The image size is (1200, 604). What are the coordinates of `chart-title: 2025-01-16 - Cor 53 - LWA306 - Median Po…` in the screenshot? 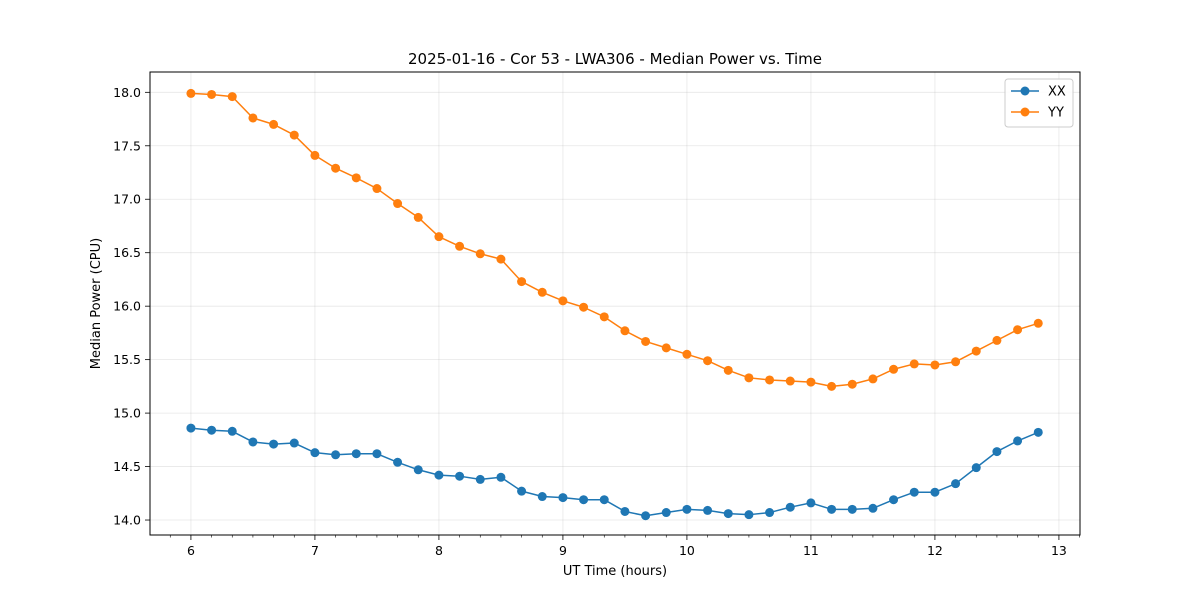 It's located at (615, 59).